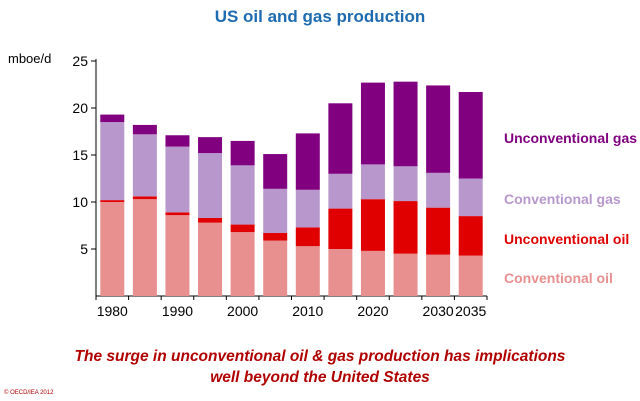 The image size is (640, 401). What do you see at coordinates (562, 199) in the screenshot?
I see `legend-conventional-gas: Conventional gas` at bounding box center [562, 199].